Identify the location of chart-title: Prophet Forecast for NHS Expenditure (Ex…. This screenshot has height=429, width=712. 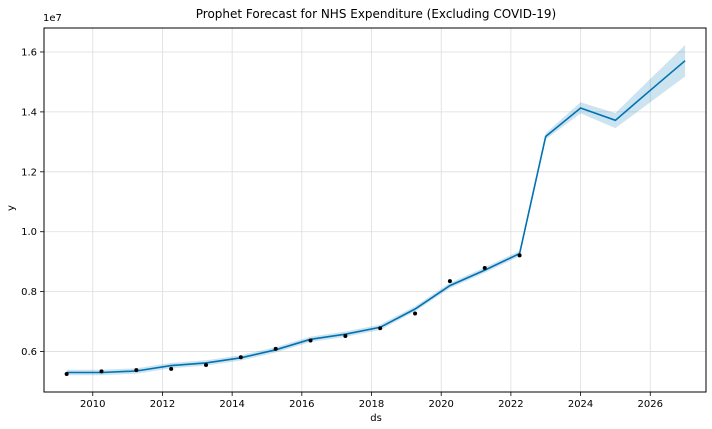
(376, 14).